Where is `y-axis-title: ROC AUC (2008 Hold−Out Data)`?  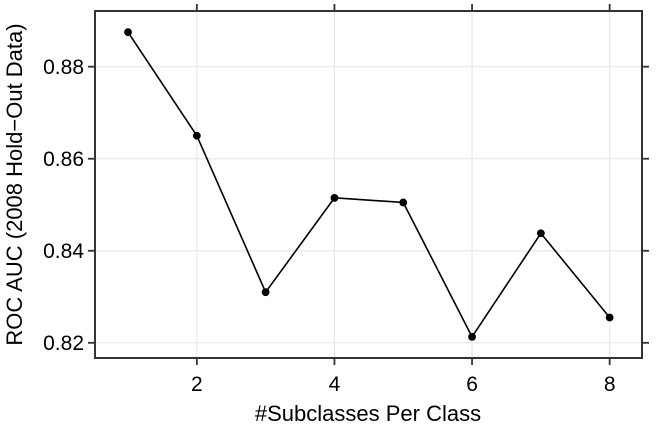 y-axis-title: ROC AUC (2008 Hold−Out Data) is located at coordinates (14, 184).